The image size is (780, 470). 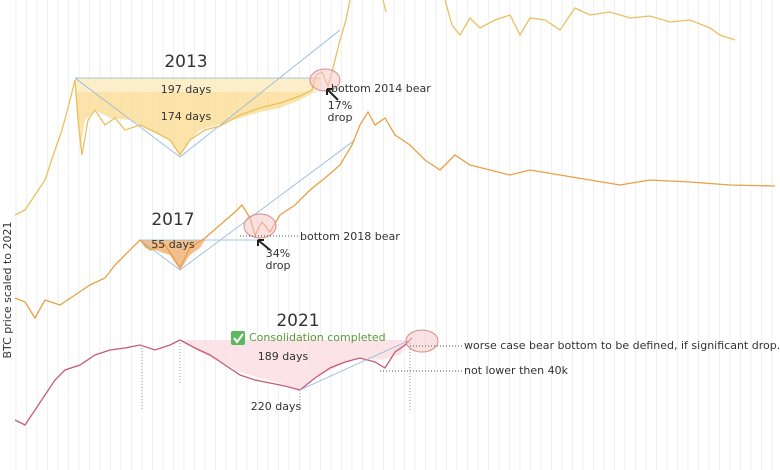 I want to click on duration-label: 220 days, so click(x=276, y=406).